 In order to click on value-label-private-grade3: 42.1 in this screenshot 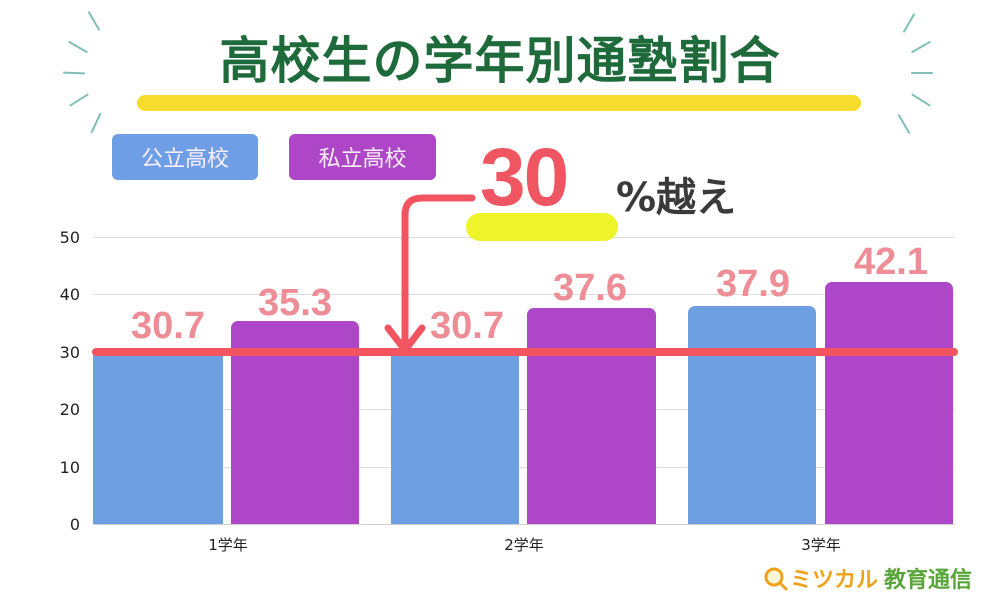, I will do `click(891, 262)`.